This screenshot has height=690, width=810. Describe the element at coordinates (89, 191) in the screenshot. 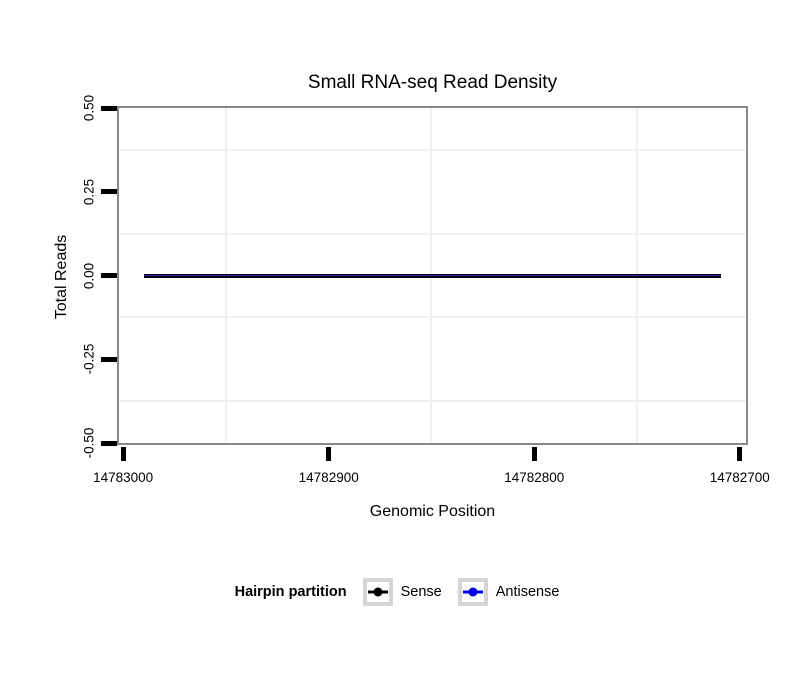

I see `y-tick-label: 0.25` at that location.